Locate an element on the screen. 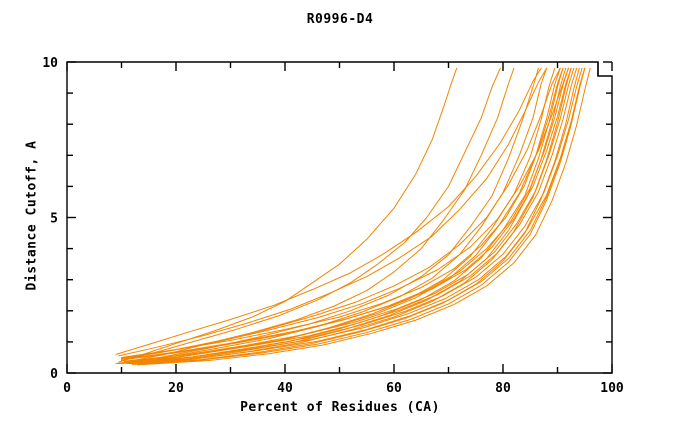  svg-text: 40 is located at coordinates (285, 388).